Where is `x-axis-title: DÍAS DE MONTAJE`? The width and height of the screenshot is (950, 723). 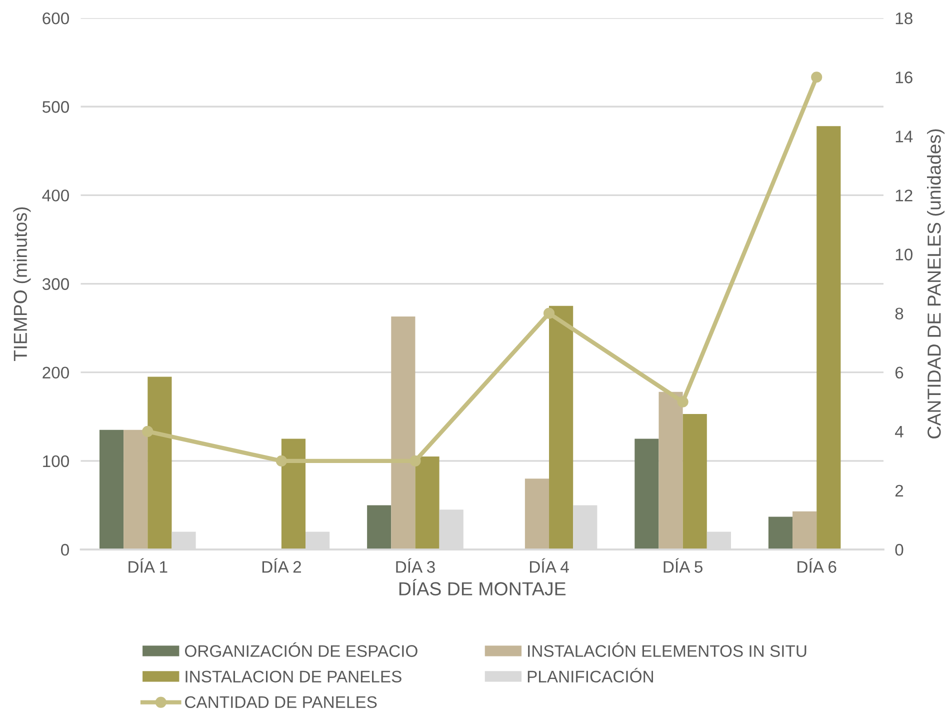 x-axis-title: DÍAS DE MONTAJE is located at coordinates (482, 587).